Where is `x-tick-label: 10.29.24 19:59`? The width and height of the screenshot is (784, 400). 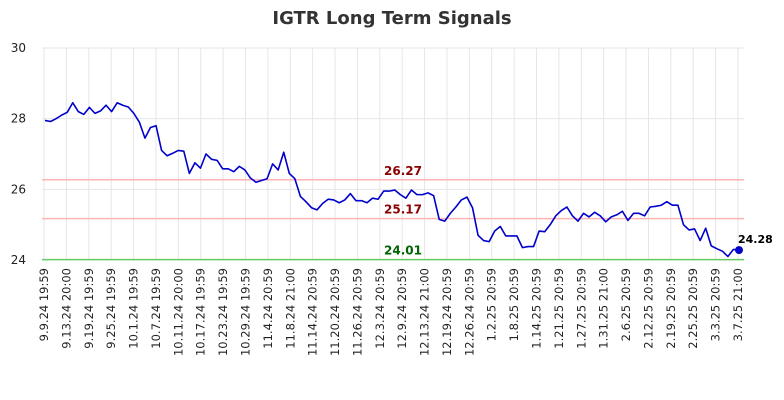 x-tick-label: 10.29.24 19:59 is located at coordinates (245, 312).